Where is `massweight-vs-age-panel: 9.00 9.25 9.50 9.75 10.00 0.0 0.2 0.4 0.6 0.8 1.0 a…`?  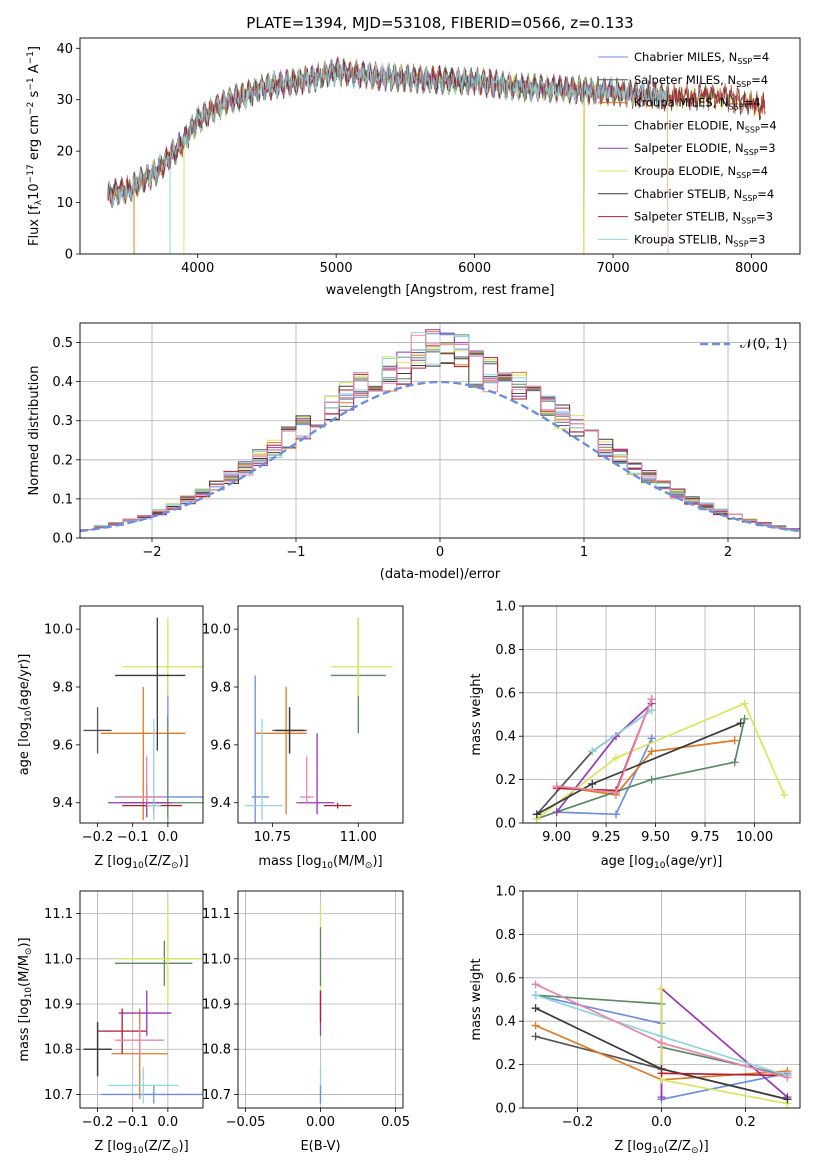
massweight-vs-age-panel: 9.00 9.25 9.50 9.75 10.00 0.0 0.2 0.4 0.6 0.8 1.0 a… is located at coordinates (635, 735).